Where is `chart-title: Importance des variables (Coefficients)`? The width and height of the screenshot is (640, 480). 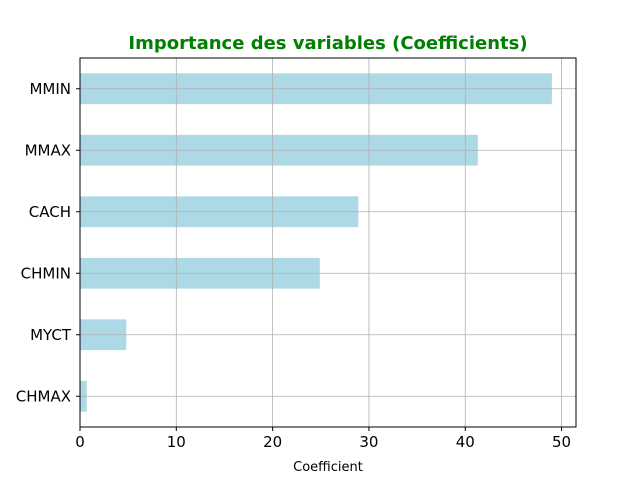 chart-title: Importance des variables (Coefficients) is located at coordinates (327, 43).